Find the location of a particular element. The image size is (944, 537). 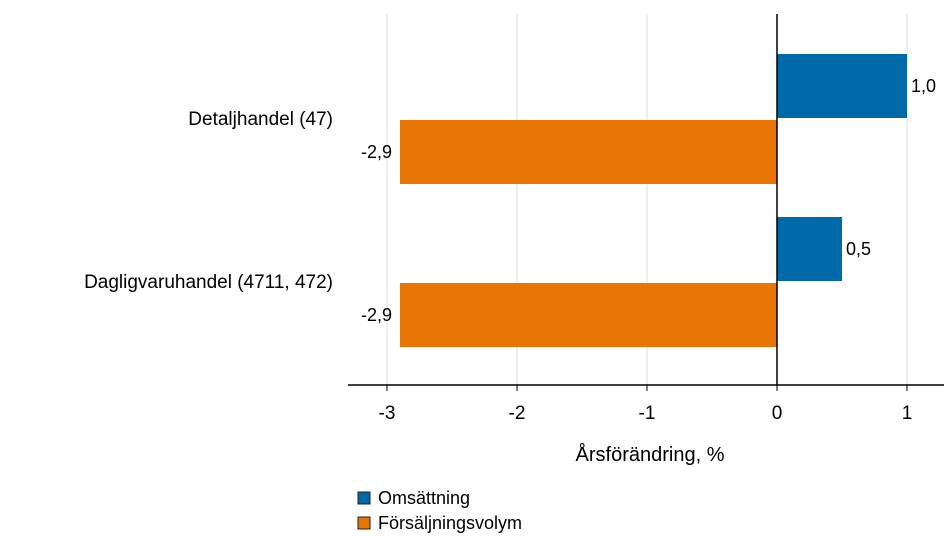

x-tick-label-3: 0 is located at coordinates (777, 413).